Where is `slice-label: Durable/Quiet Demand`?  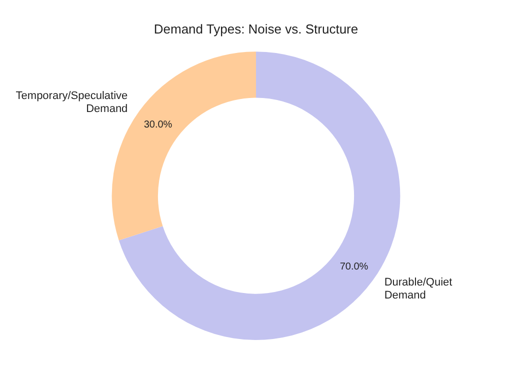 slice-label: Durable/Quiet Demand is located at coordinates (418, 289).